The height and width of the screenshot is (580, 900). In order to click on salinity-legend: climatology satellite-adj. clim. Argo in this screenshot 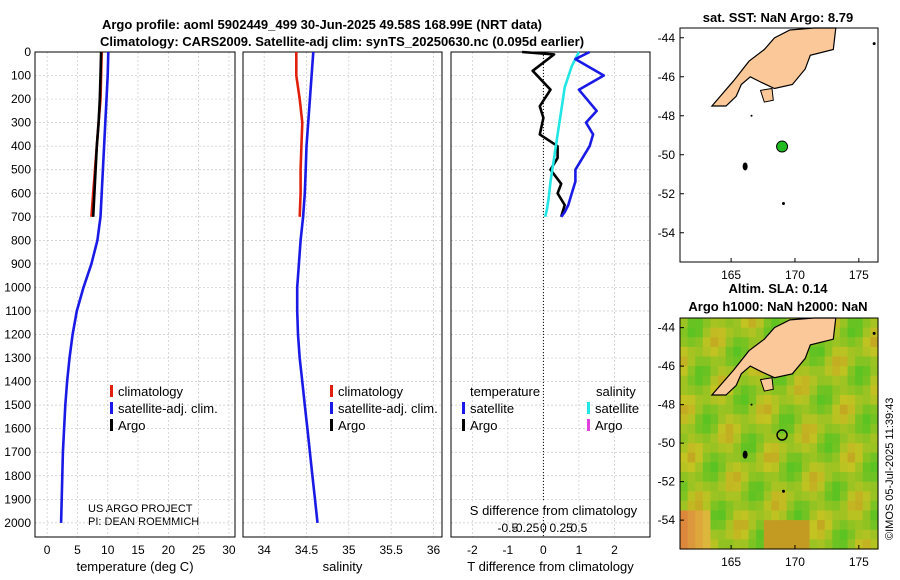, I will do `click(384, 408)`.